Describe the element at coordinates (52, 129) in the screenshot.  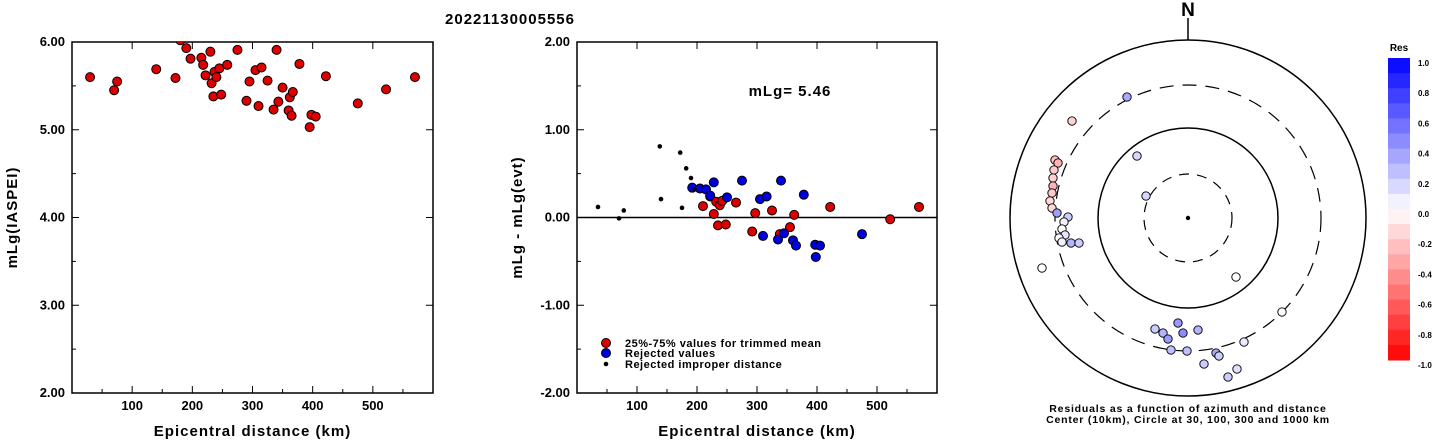
I see `y-tick-label: 5.00` at that location.